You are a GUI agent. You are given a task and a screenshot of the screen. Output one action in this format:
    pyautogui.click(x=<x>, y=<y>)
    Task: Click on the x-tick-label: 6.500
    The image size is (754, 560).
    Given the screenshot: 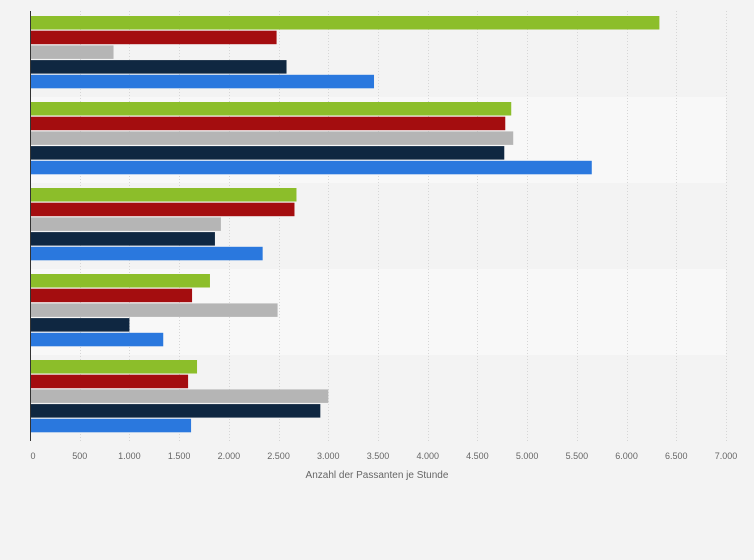 What is the action you would take?
    pyautogui.click(x=676, y=456)
    